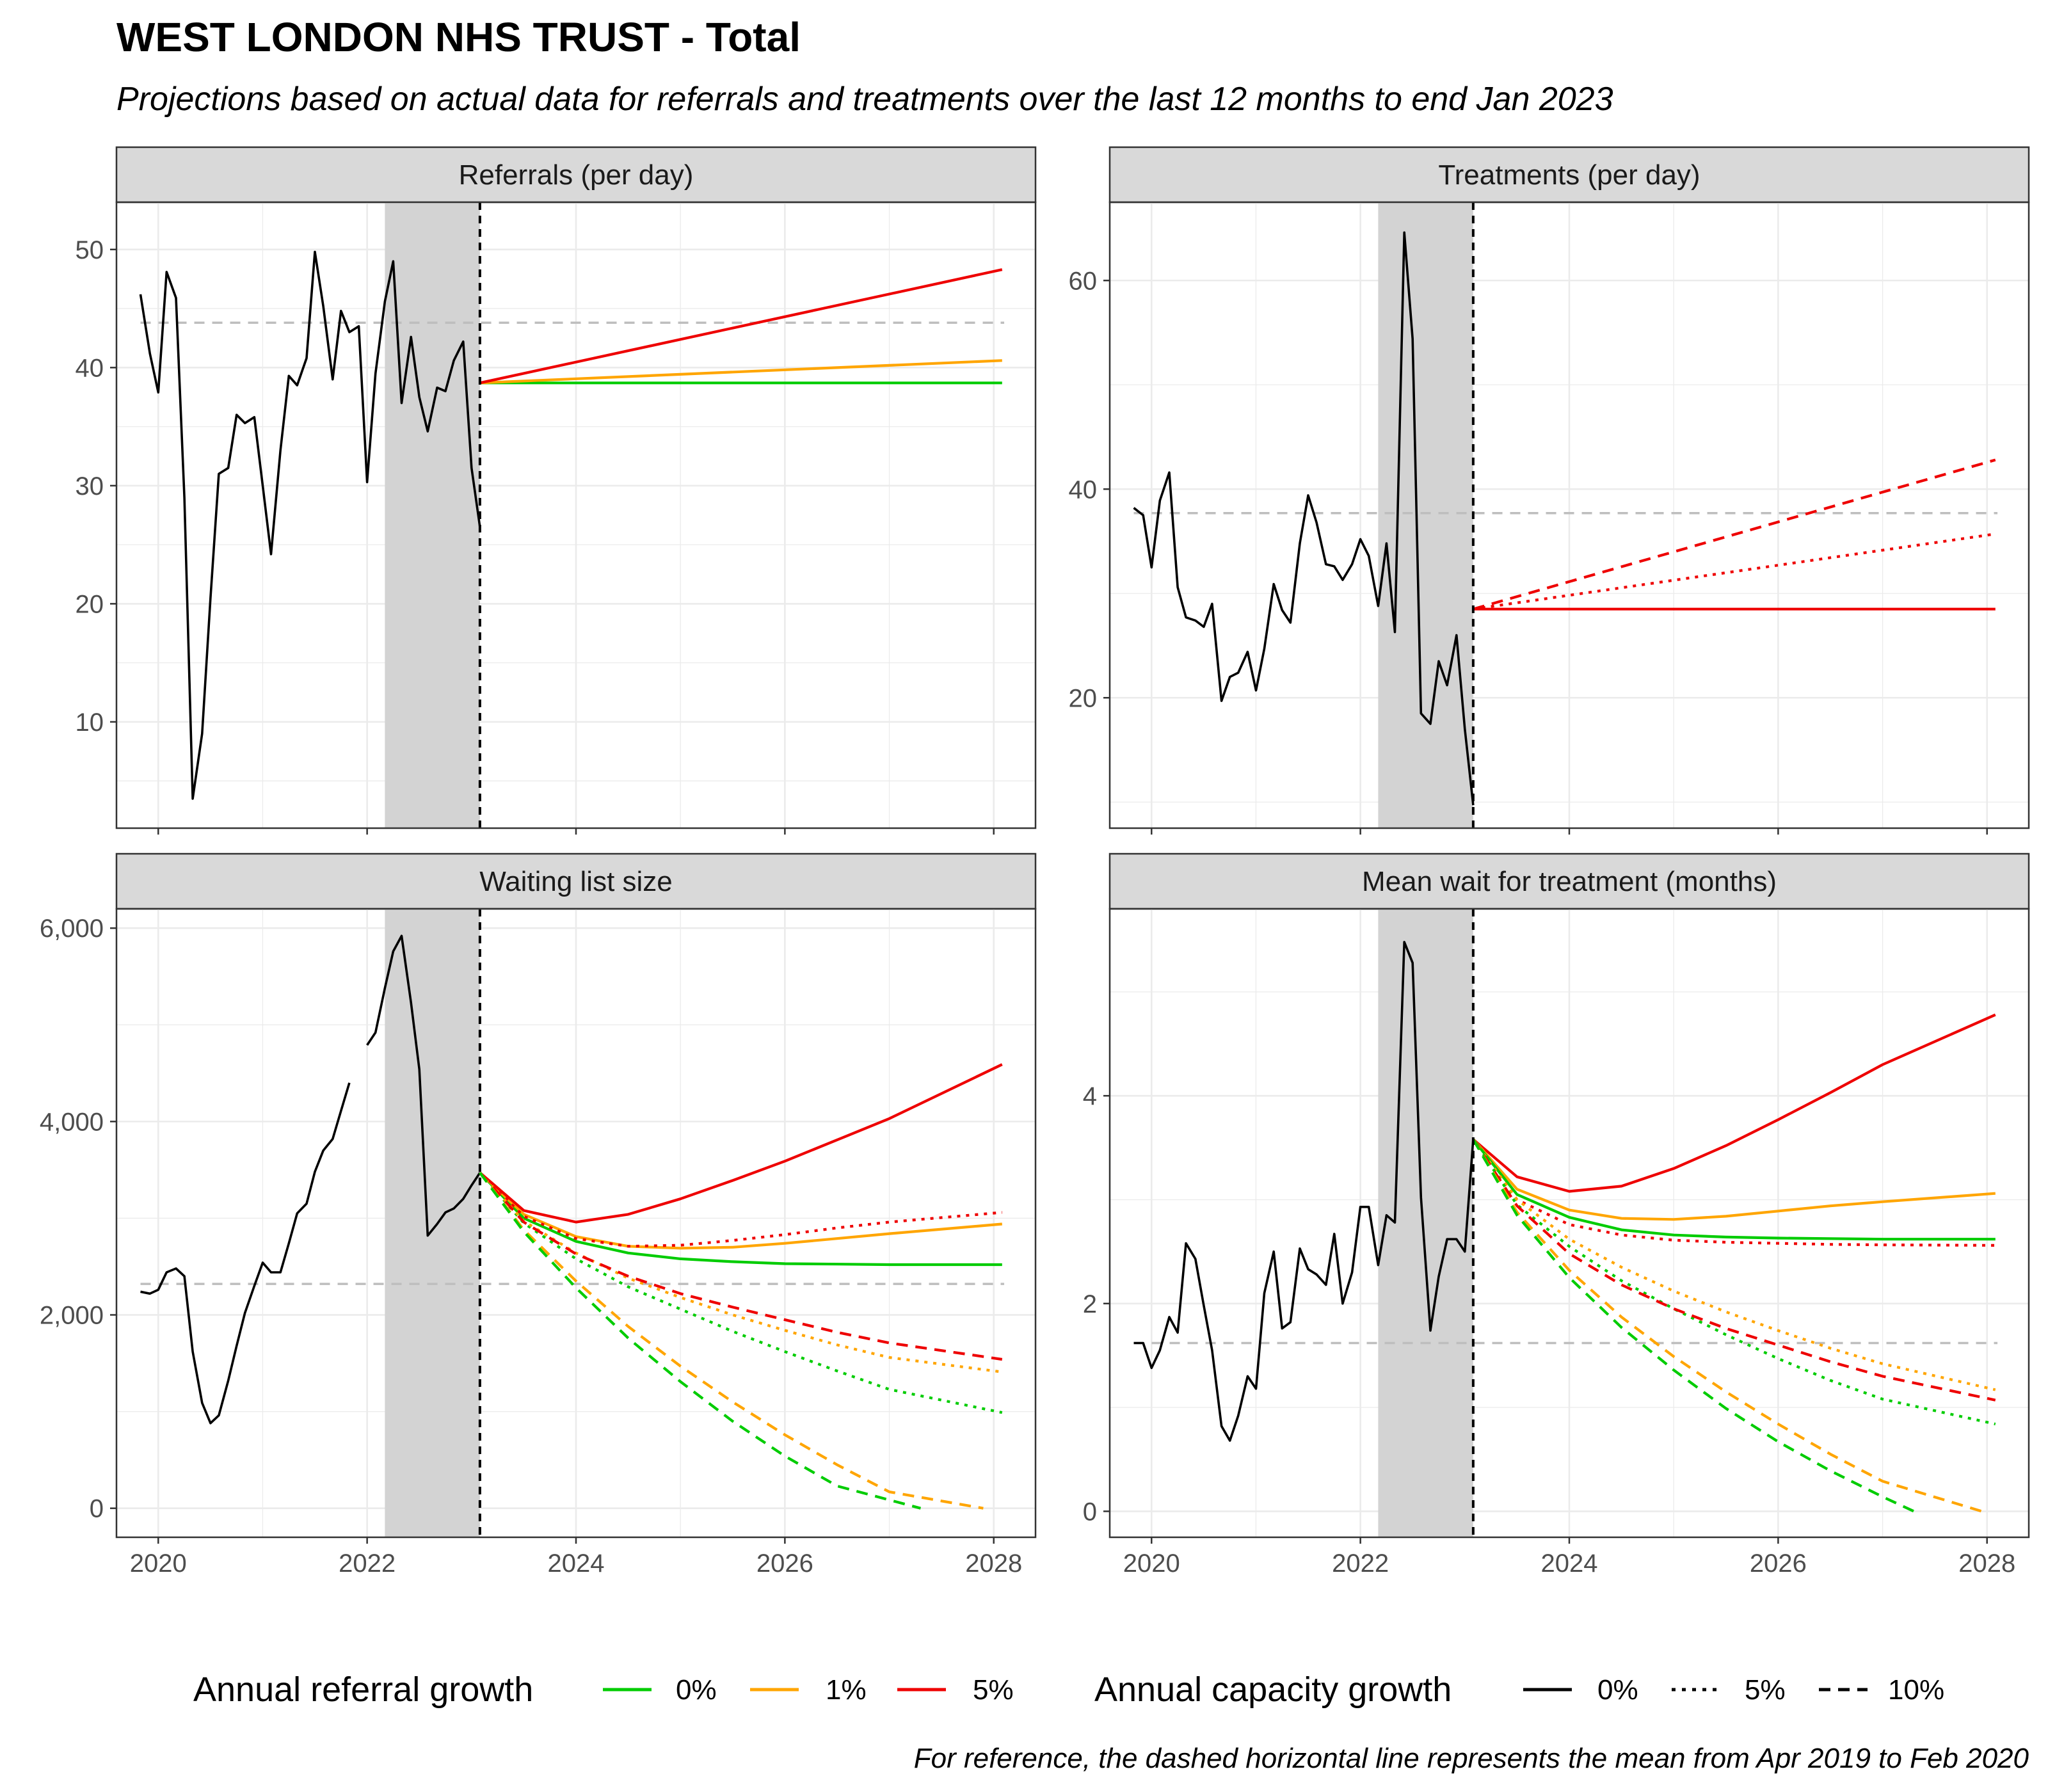 This screenshot has height=1792, width=2048. What do you see at coordinates (1083, 281) in the screenshot?
I see `y-tick-label: 60` at bounding box center [1083, 281].